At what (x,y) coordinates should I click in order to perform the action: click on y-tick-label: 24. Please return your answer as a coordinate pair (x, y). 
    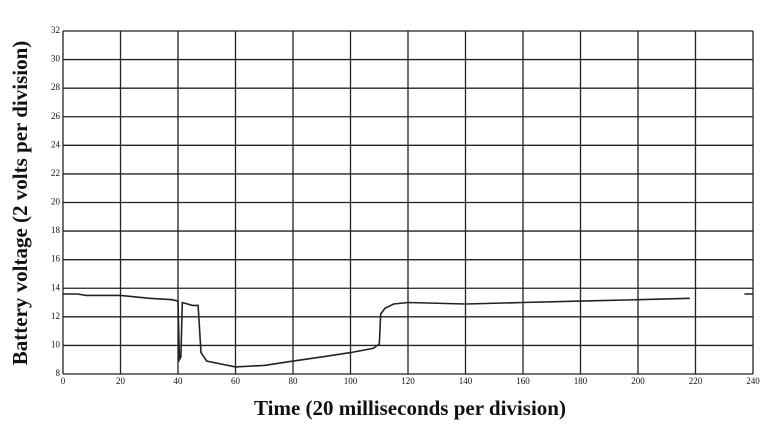
    Looking at the image, I should click on (56, 144).